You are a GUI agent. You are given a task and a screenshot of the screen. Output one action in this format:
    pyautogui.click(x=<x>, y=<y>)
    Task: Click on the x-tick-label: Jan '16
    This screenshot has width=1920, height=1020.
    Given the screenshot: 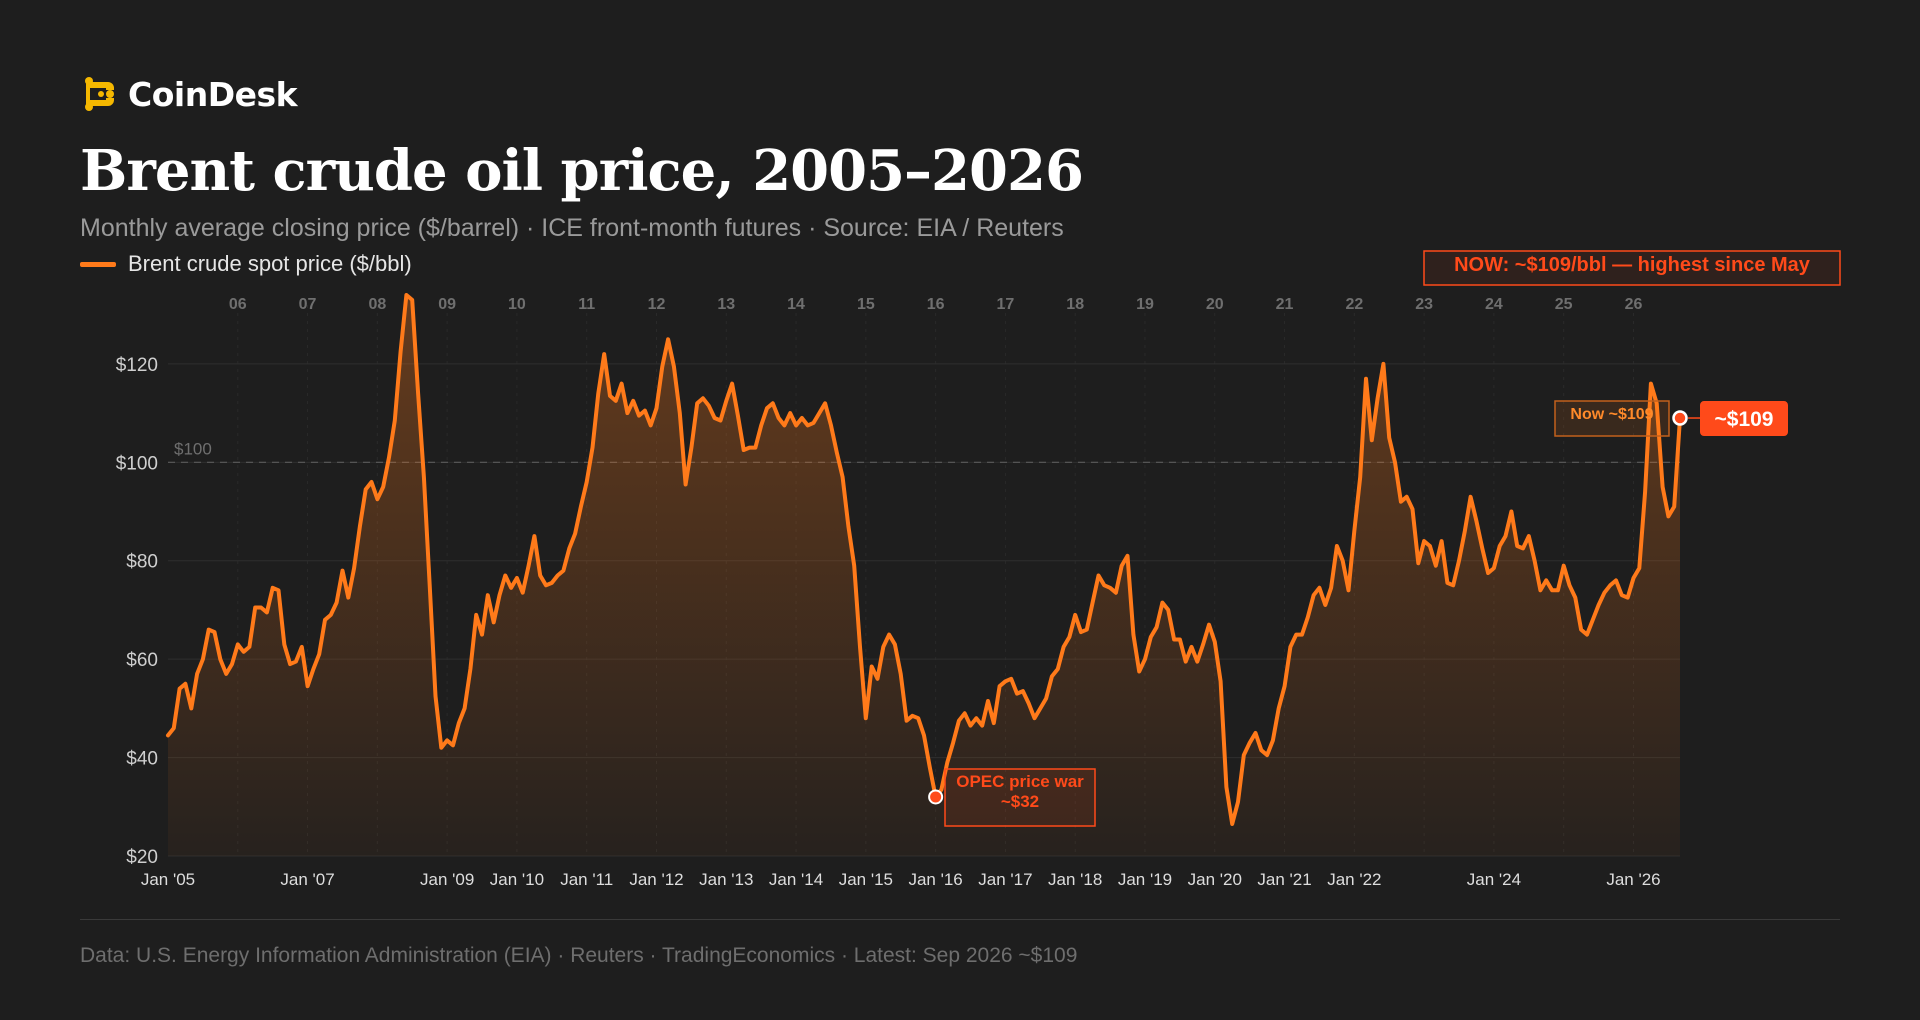 What is the action you would take?
    pyautogui.click(x=935, y=879)
    